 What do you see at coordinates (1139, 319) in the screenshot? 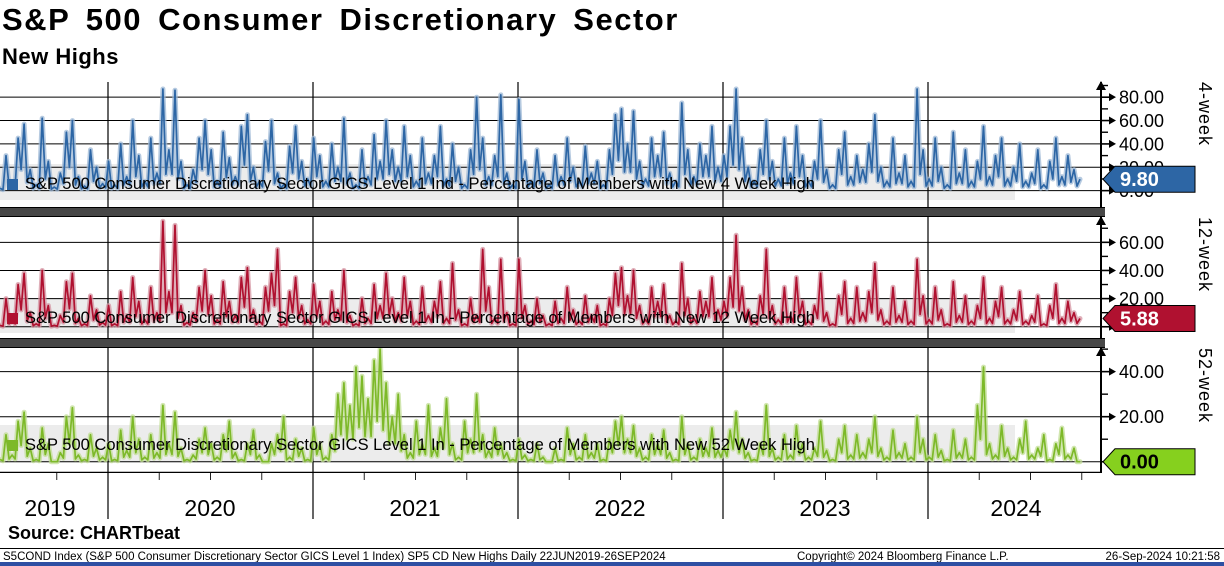
I see `svg-text: 5.88` at bounding box center [1139, 319].